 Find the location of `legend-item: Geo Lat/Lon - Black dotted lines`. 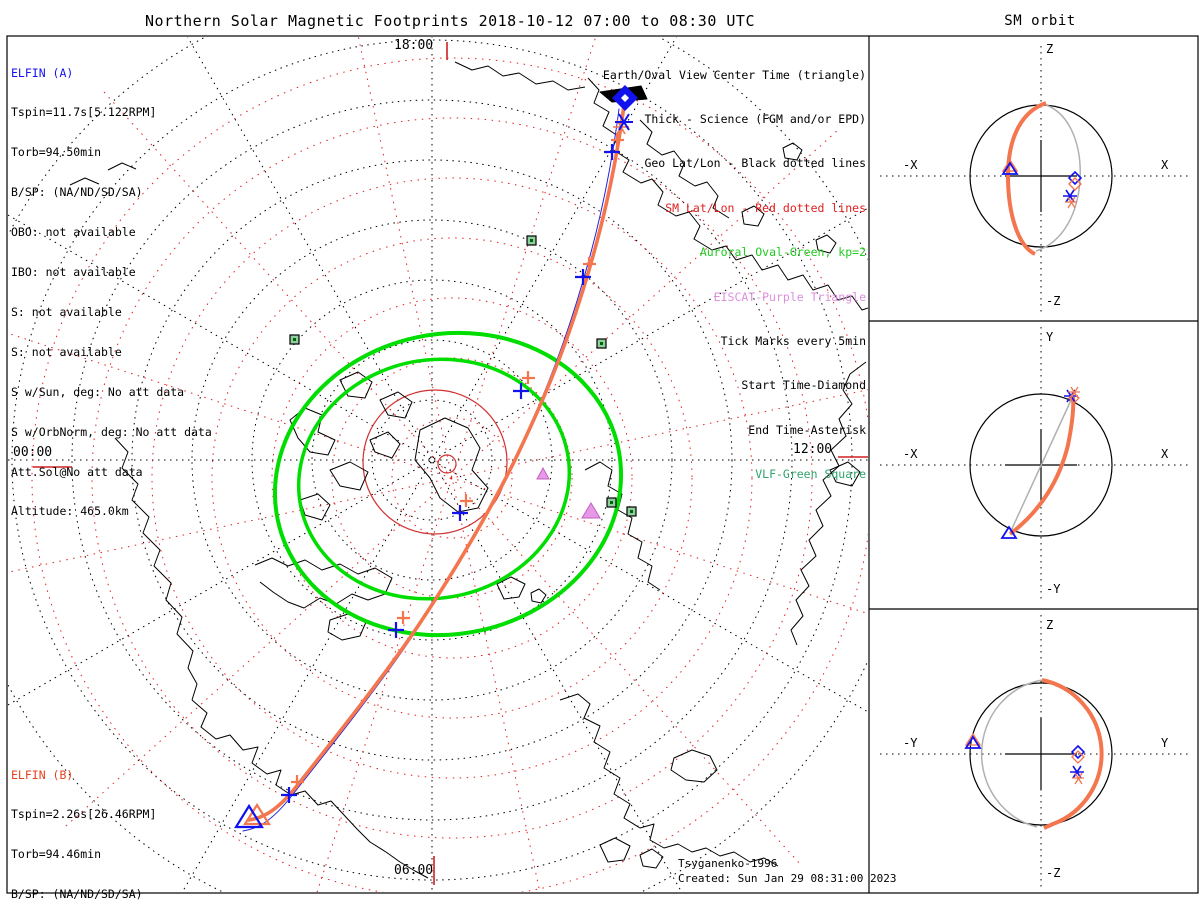

legend-item: Geo Lat/Lon - Black dotted lines is located at coordinates (755, 163).